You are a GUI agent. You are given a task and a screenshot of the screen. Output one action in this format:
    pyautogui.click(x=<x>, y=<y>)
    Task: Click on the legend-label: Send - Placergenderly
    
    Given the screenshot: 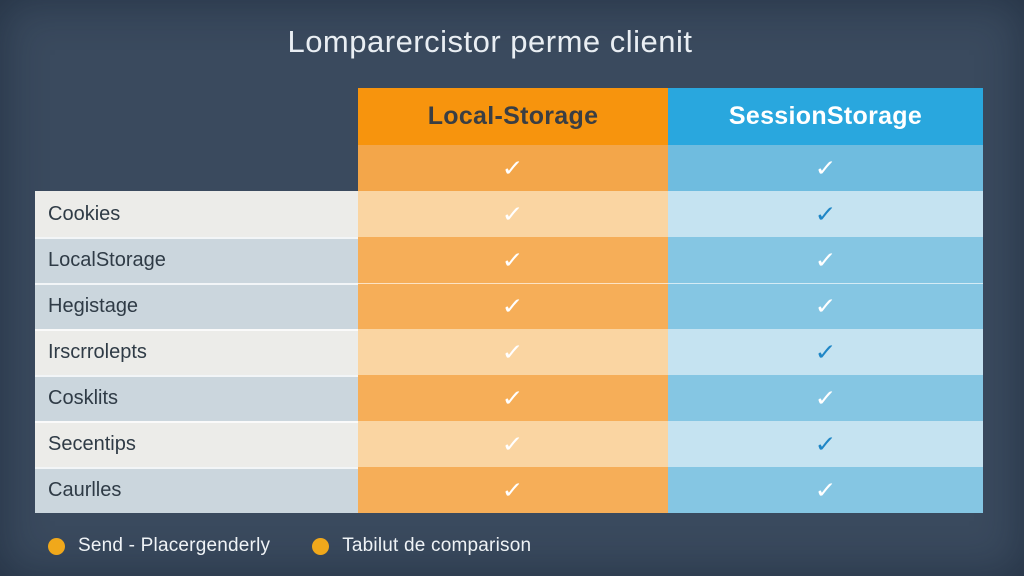 What is the action you would take?
    pyautogui.click(x=174, y=545)
    